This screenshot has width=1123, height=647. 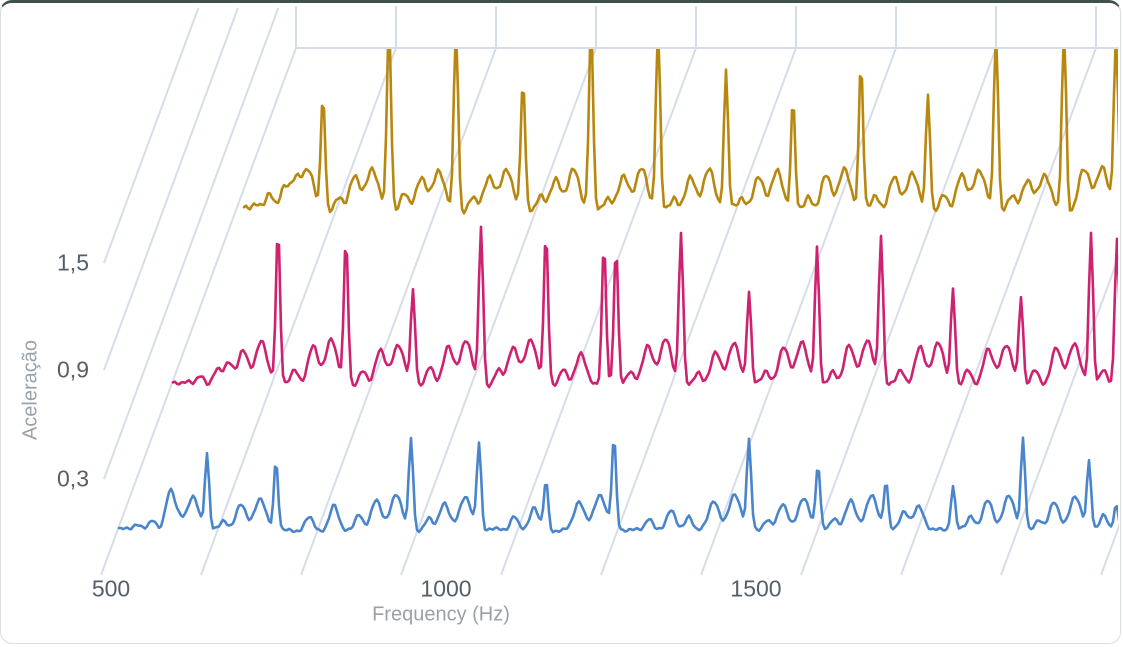 I want to click on x-axis-title: Frequency (Hz), so click(x=441, y=614).